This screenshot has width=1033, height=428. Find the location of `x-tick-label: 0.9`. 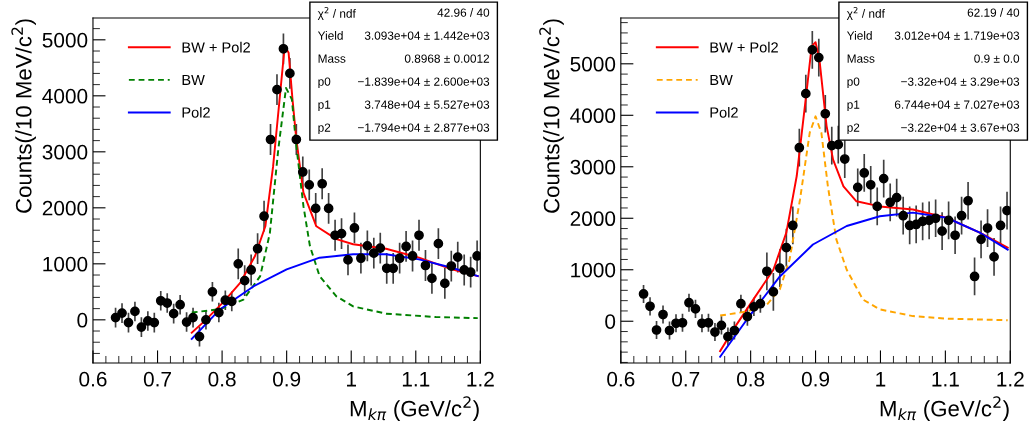

x-tick-label: 0.9 is located at coordinates (286, 379).